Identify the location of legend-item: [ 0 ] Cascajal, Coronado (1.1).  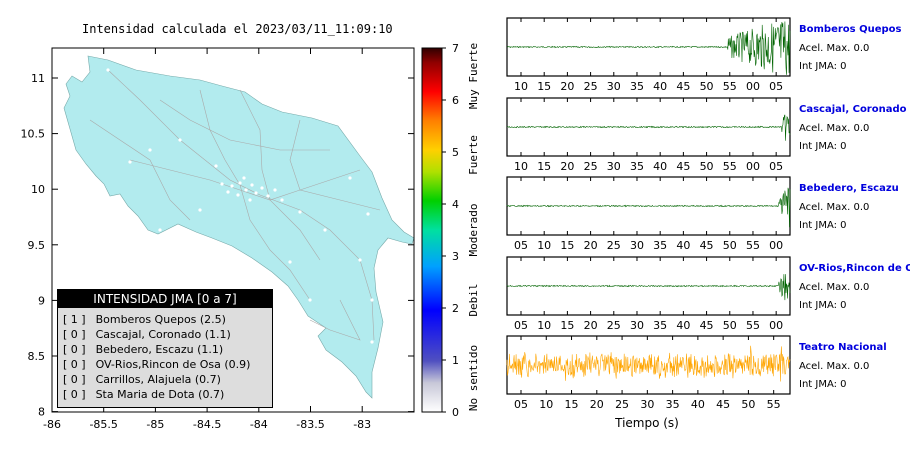
(167, 334).